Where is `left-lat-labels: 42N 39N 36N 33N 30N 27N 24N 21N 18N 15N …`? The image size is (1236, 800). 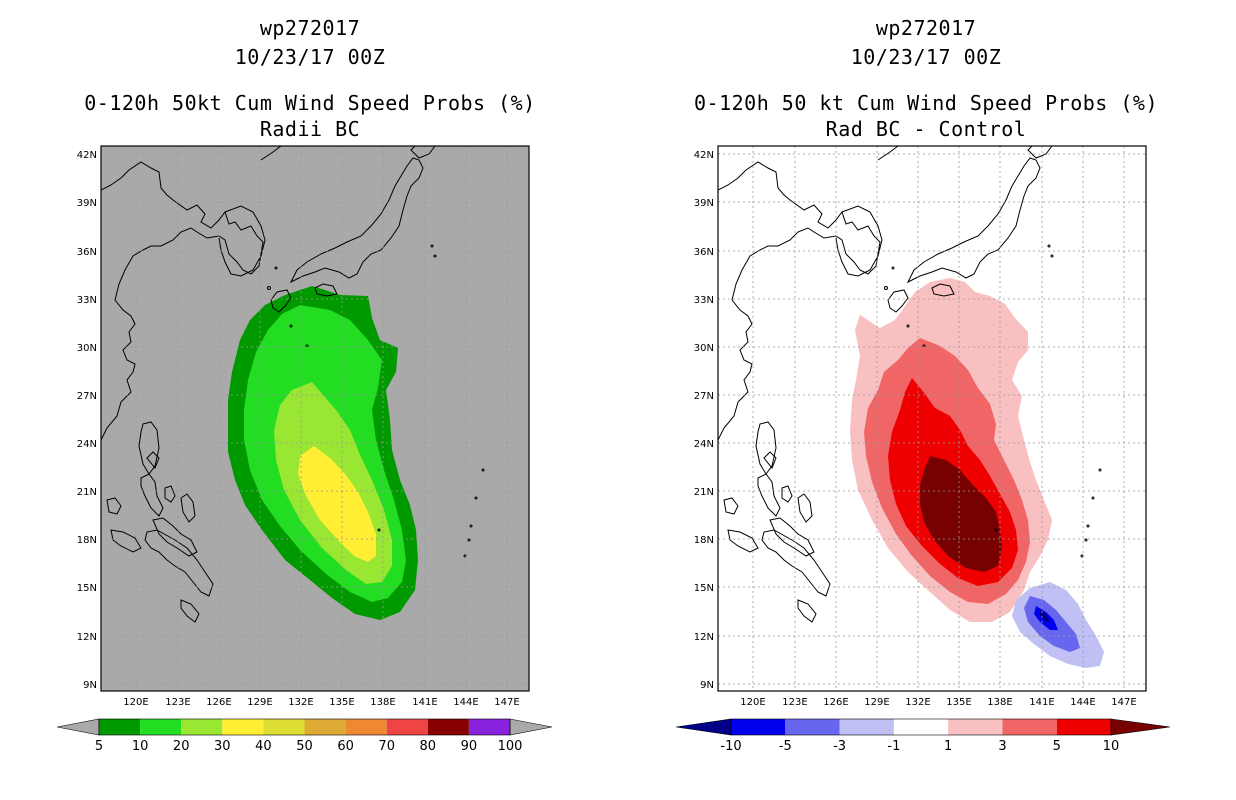 left-lat-labels: 42N 39N 36N 33N 30N 27N 24N 21N 18N 15N … is located at coordinates (87, 420).